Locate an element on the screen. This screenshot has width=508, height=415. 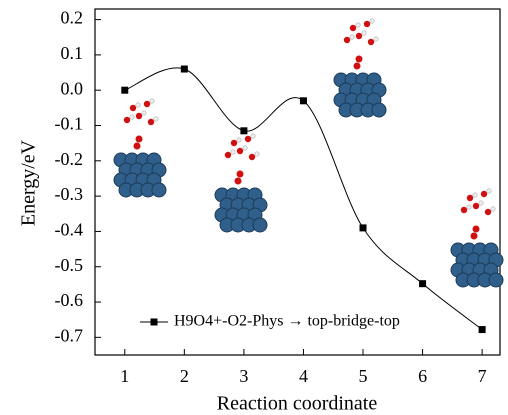
x-tick-label: 1 is located at coordinates (124, 376).